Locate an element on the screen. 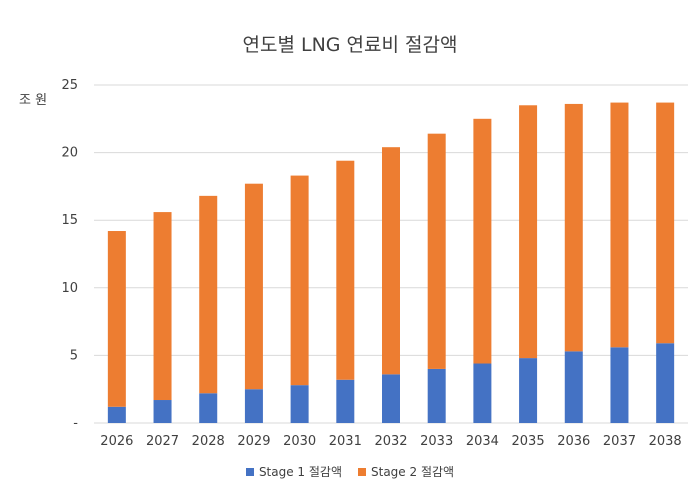 The width and height of the screenshot is (700, 499). x-tick-label: 2027 is located at coordinates (162, 441).